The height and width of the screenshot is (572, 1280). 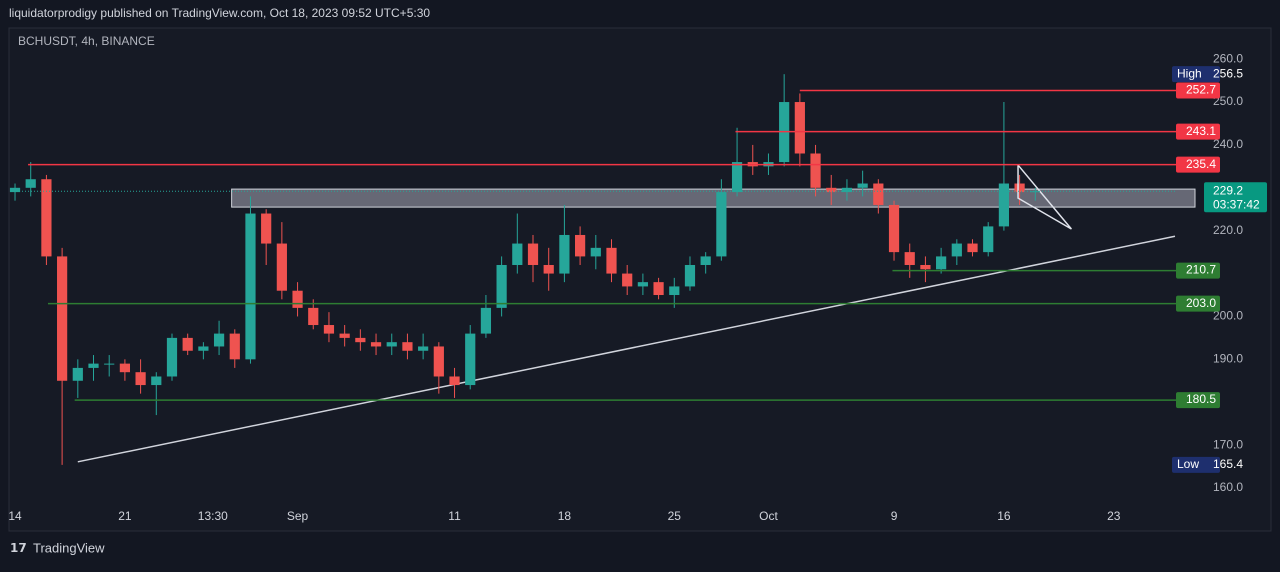 I want to click on low-marker-badge, so click(x=1196, y=464).